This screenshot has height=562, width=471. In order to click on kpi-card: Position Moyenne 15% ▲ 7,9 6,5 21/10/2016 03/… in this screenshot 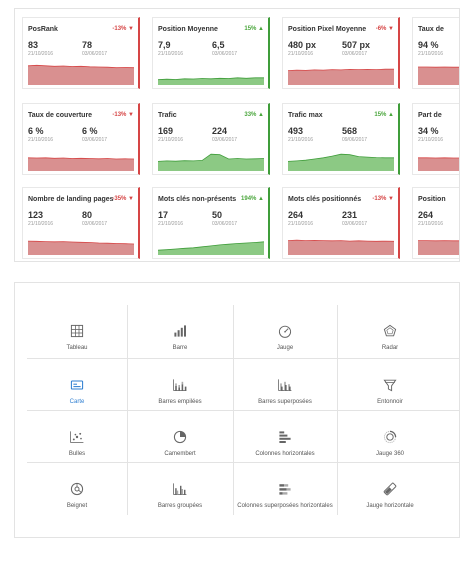, I will do `click(211, 53)`.